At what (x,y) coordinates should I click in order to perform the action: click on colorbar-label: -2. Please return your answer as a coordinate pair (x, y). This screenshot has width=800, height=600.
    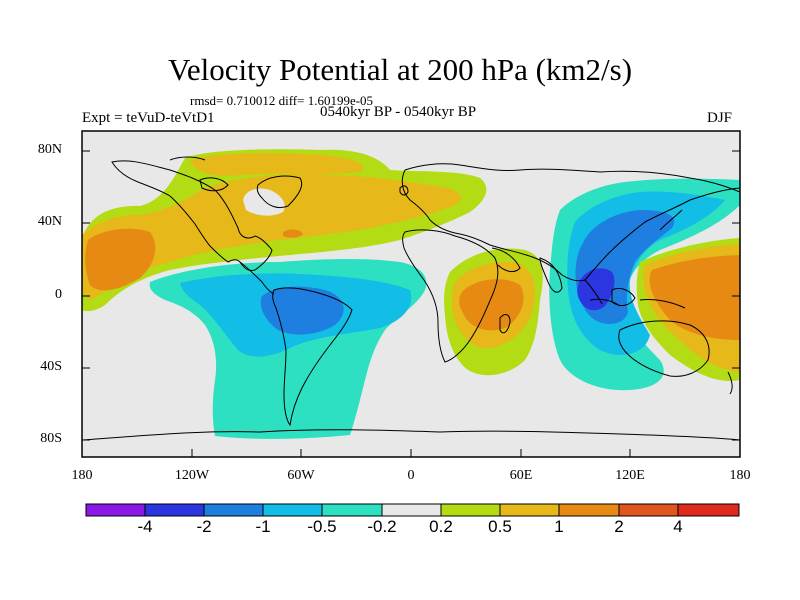
    Looking at the image, I should click on (204, 526).